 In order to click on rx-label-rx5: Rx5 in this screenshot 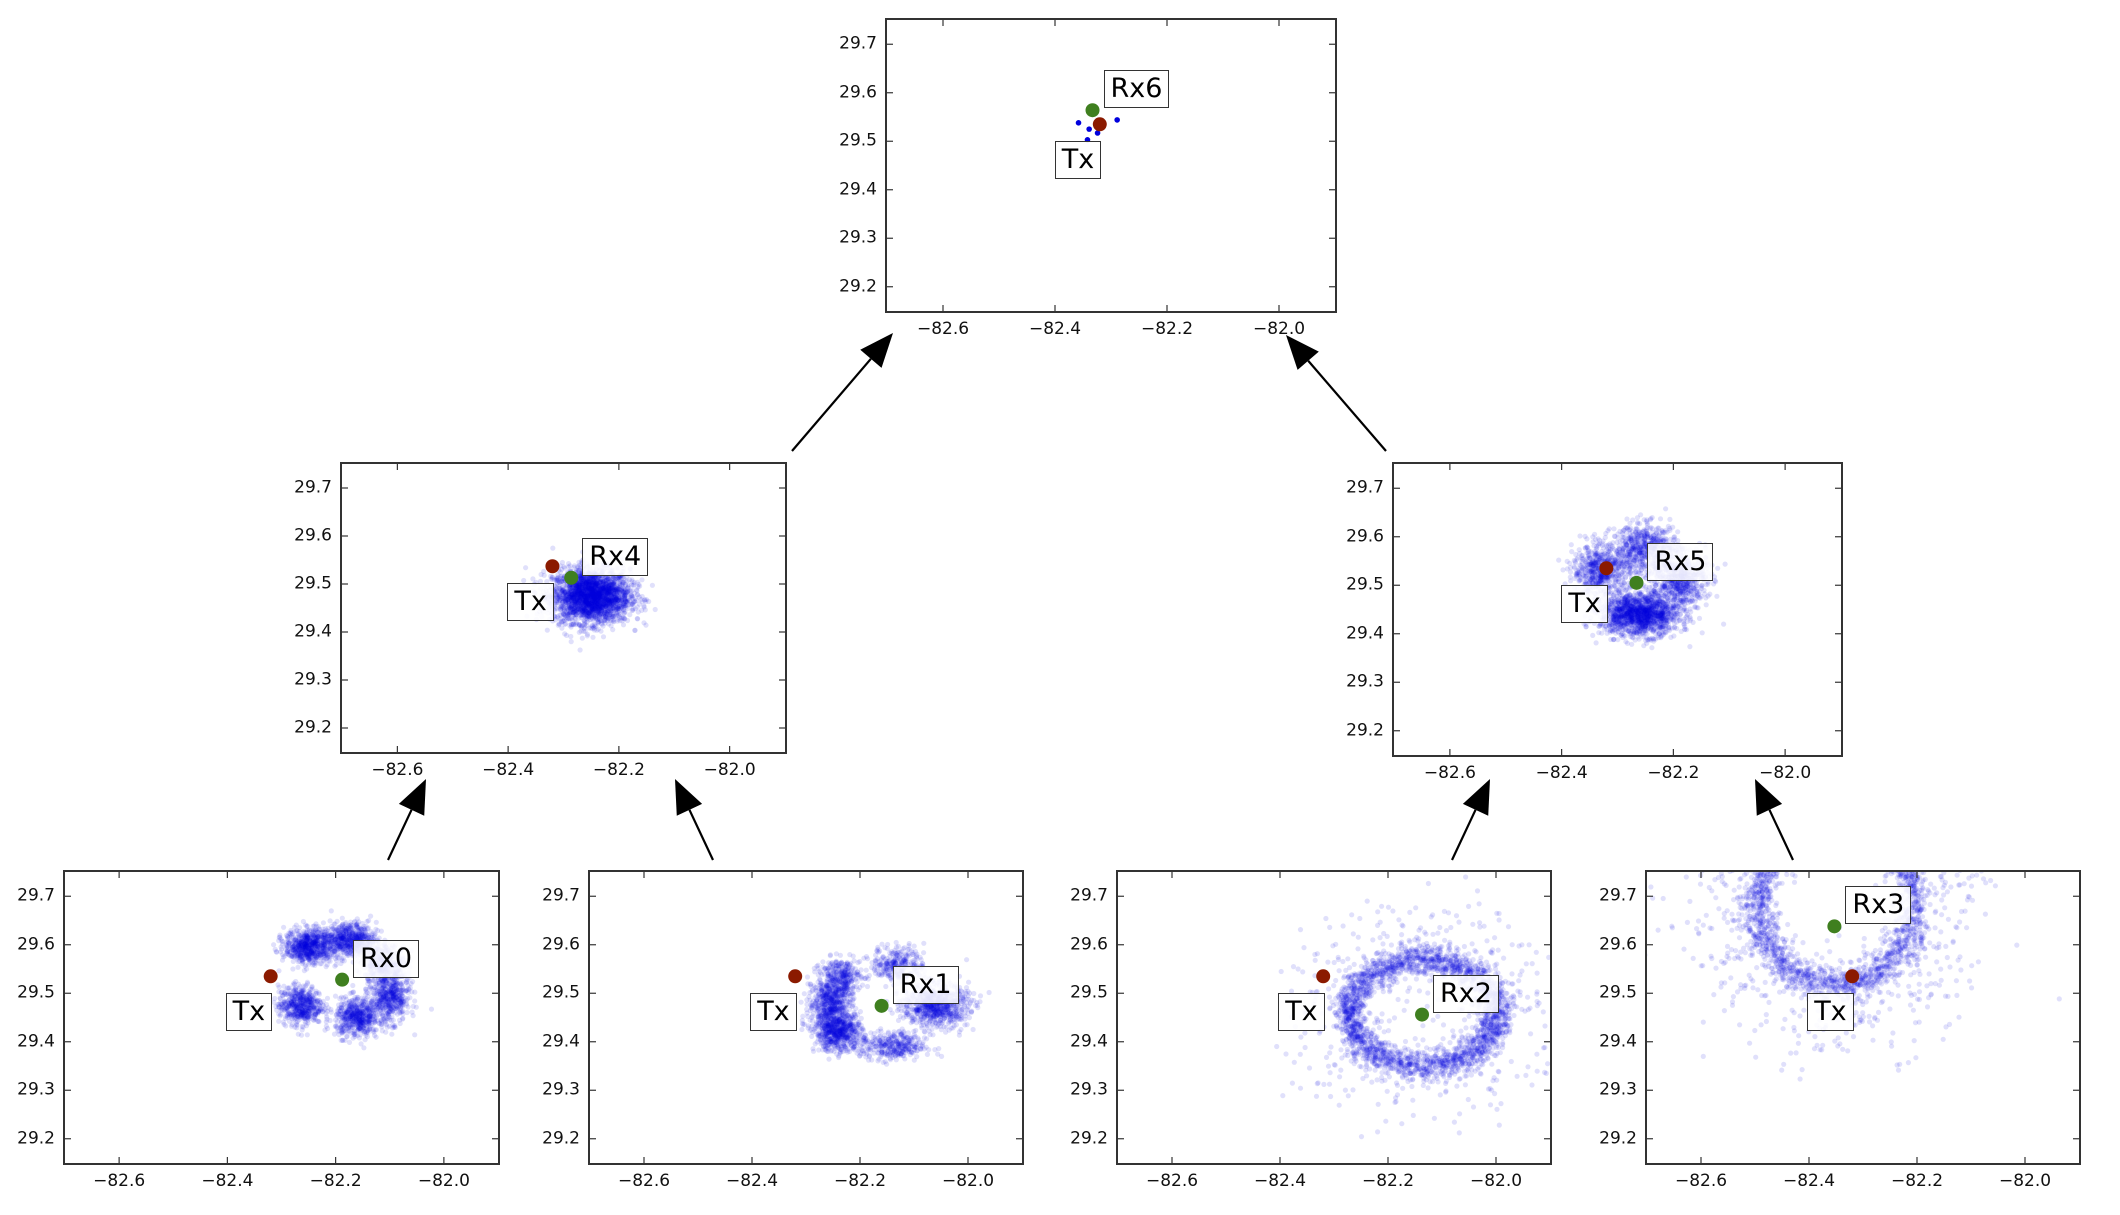, I will do `click(1680, 561)`.